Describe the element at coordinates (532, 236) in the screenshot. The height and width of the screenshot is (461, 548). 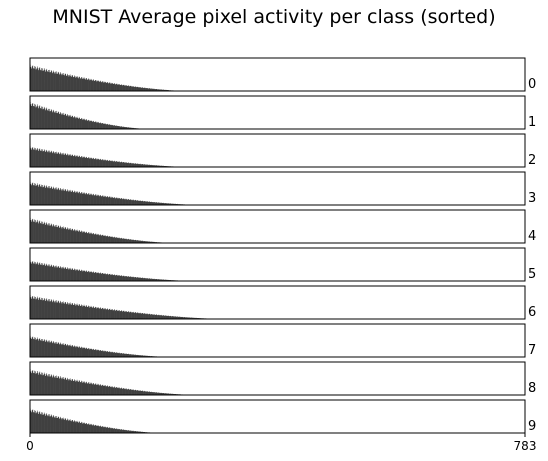
I see `panel-4-label: 4` at that location.